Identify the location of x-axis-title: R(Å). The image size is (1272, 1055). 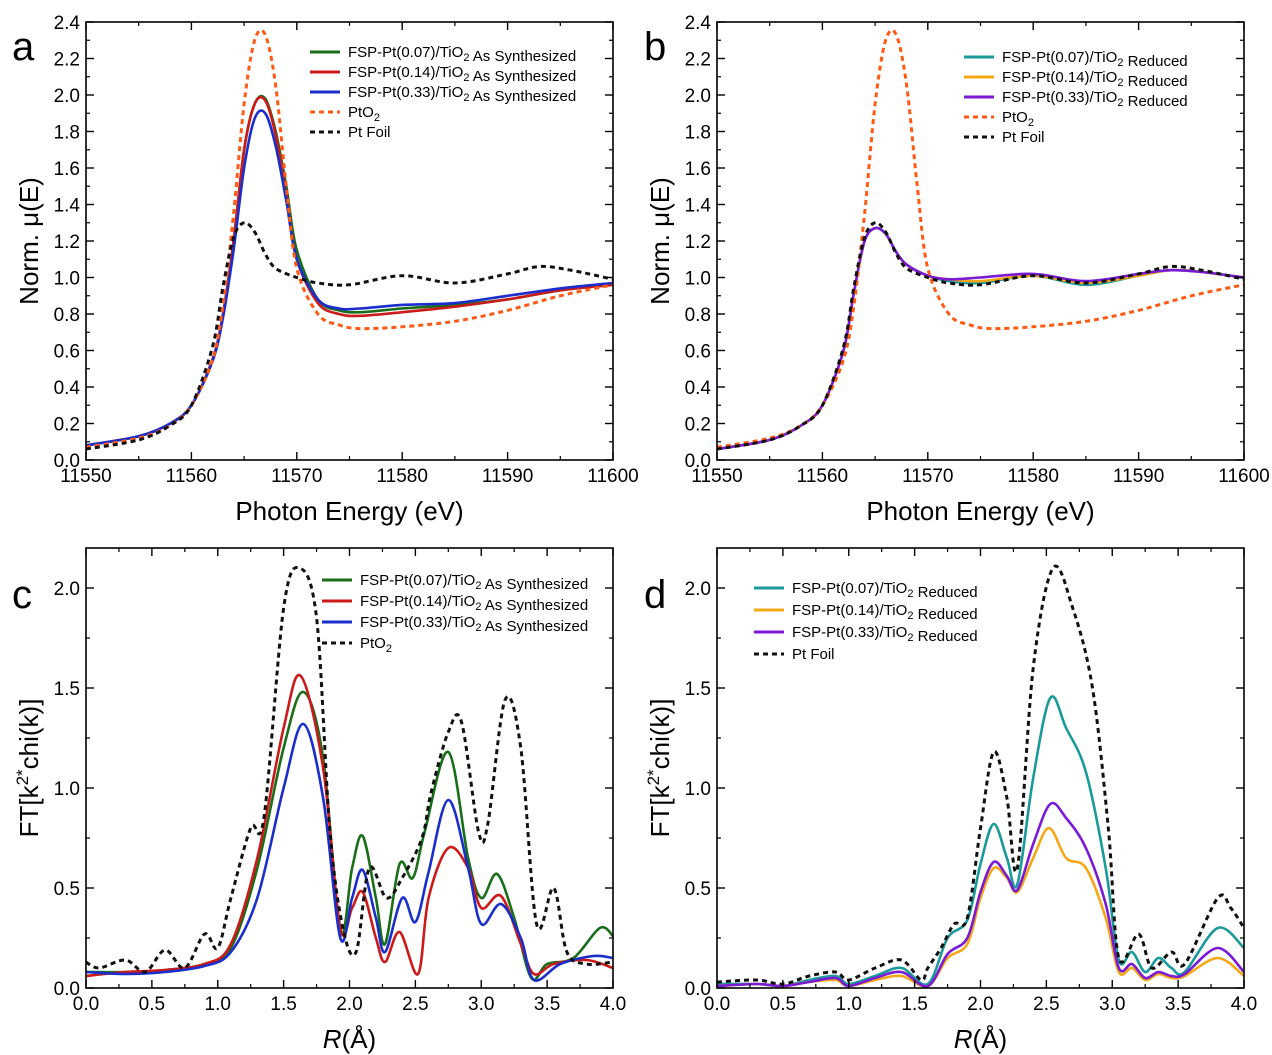
(349, 1039).